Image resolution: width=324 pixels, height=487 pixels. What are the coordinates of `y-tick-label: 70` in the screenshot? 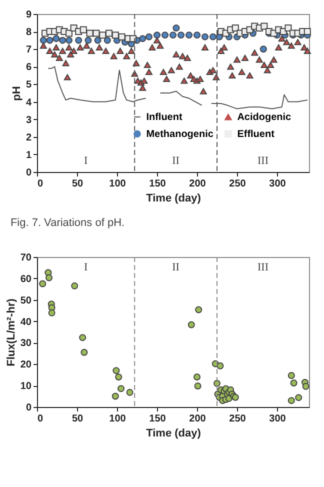 It's located at (26, 258).